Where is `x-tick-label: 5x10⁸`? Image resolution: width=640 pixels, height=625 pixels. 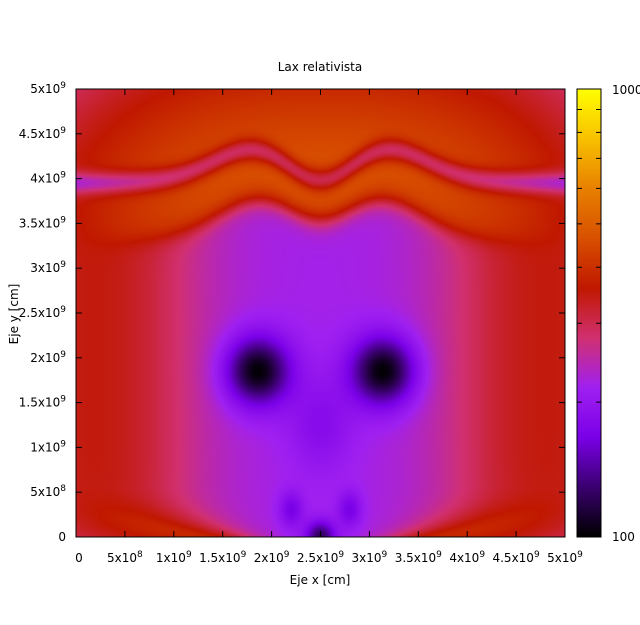
x-tick-label: 5x10⁸ is located at coordinates (125, 557).